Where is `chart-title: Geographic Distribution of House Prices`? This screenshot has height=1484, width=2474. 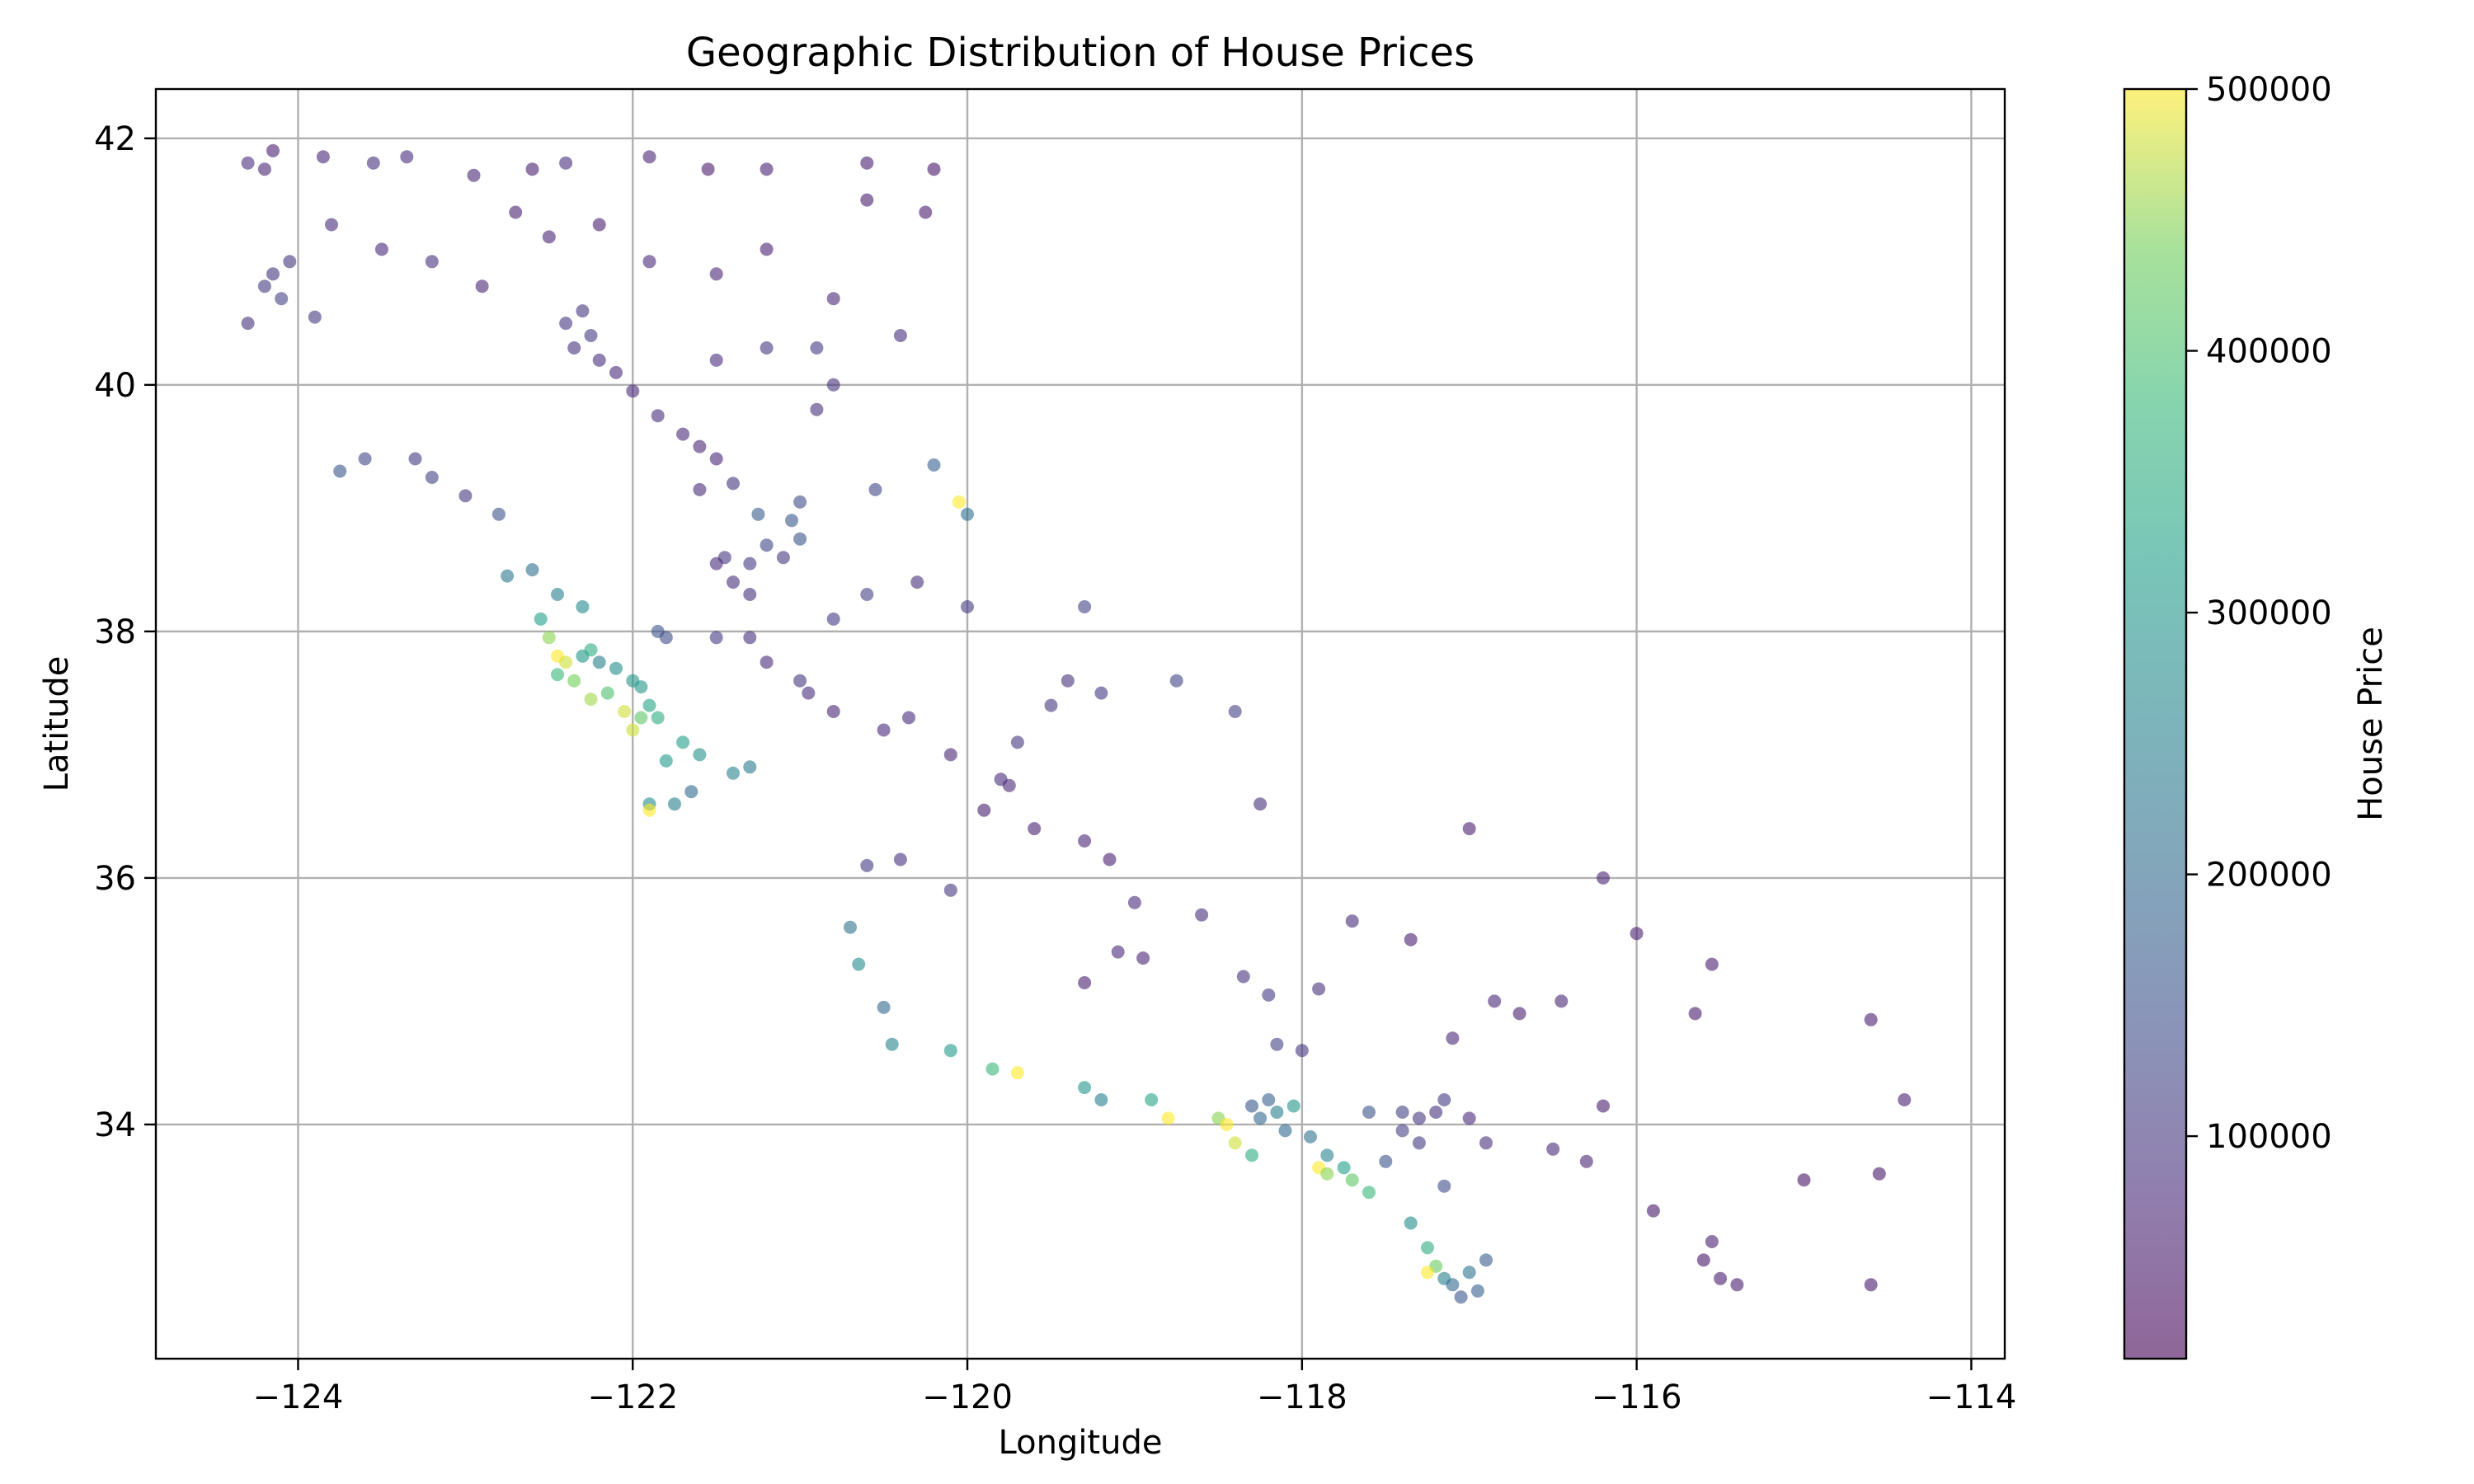 chart-title: Geographic Distribution of House Prices is located at coordinates (1080, 53).